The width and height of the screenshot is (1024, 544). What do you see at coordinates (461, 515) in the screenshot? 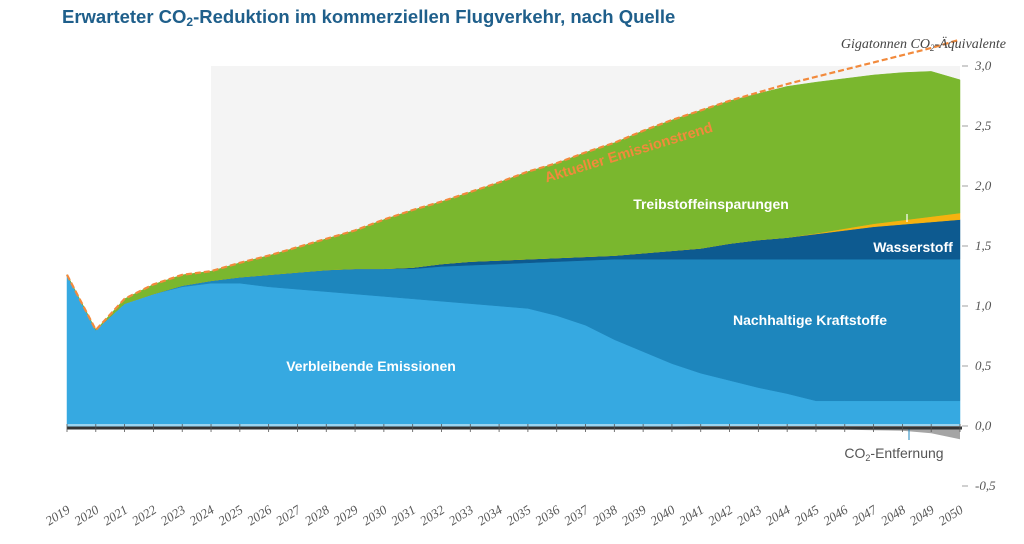
I see `x-tick-label: 2033` at bounding box center [461, 515].